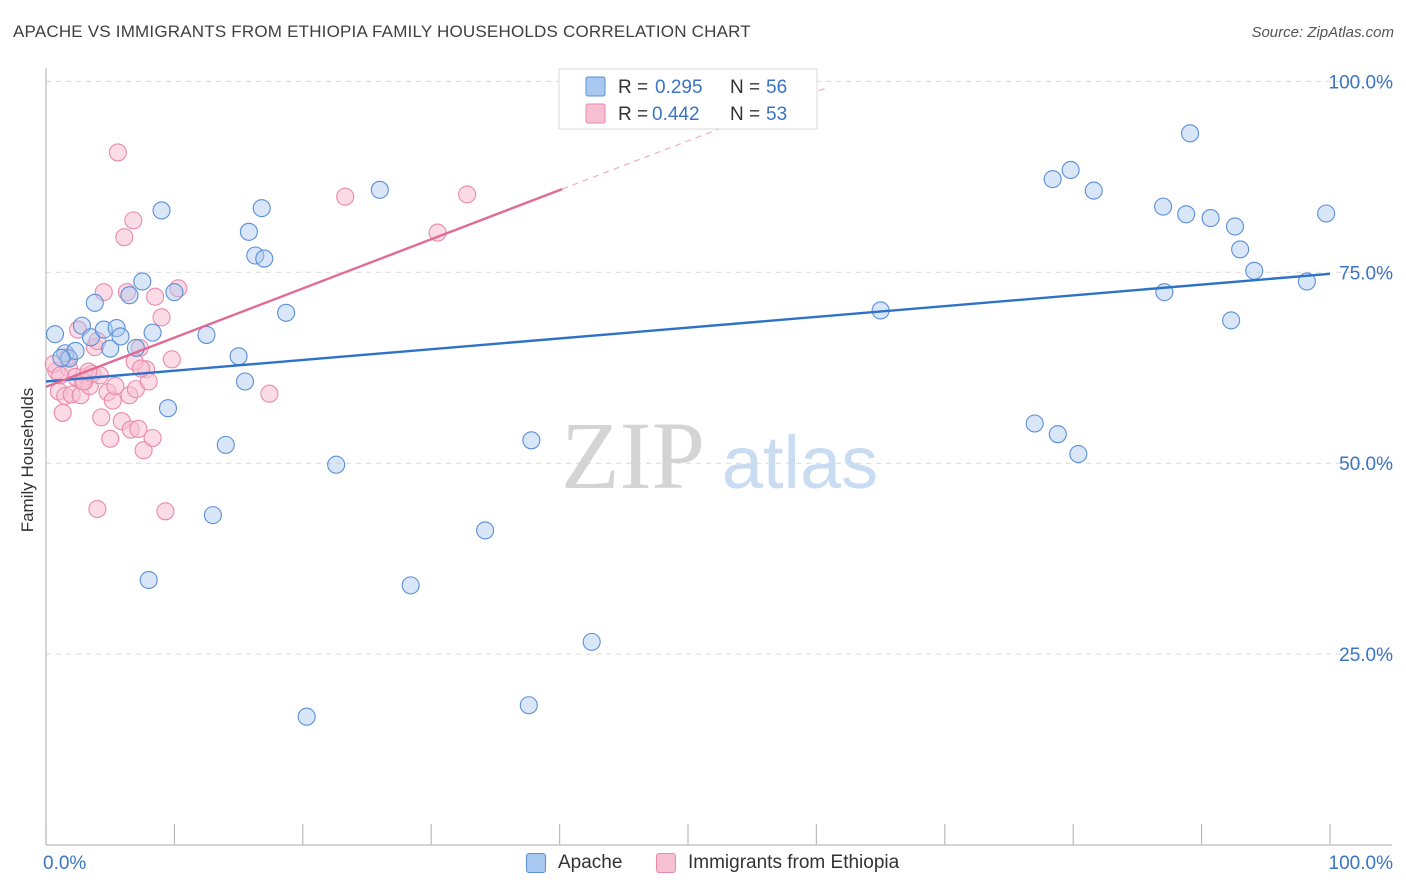 This screenshot has height=892, width=1406. I want to click on watermark-atlas: atlas, so click(800, 462).